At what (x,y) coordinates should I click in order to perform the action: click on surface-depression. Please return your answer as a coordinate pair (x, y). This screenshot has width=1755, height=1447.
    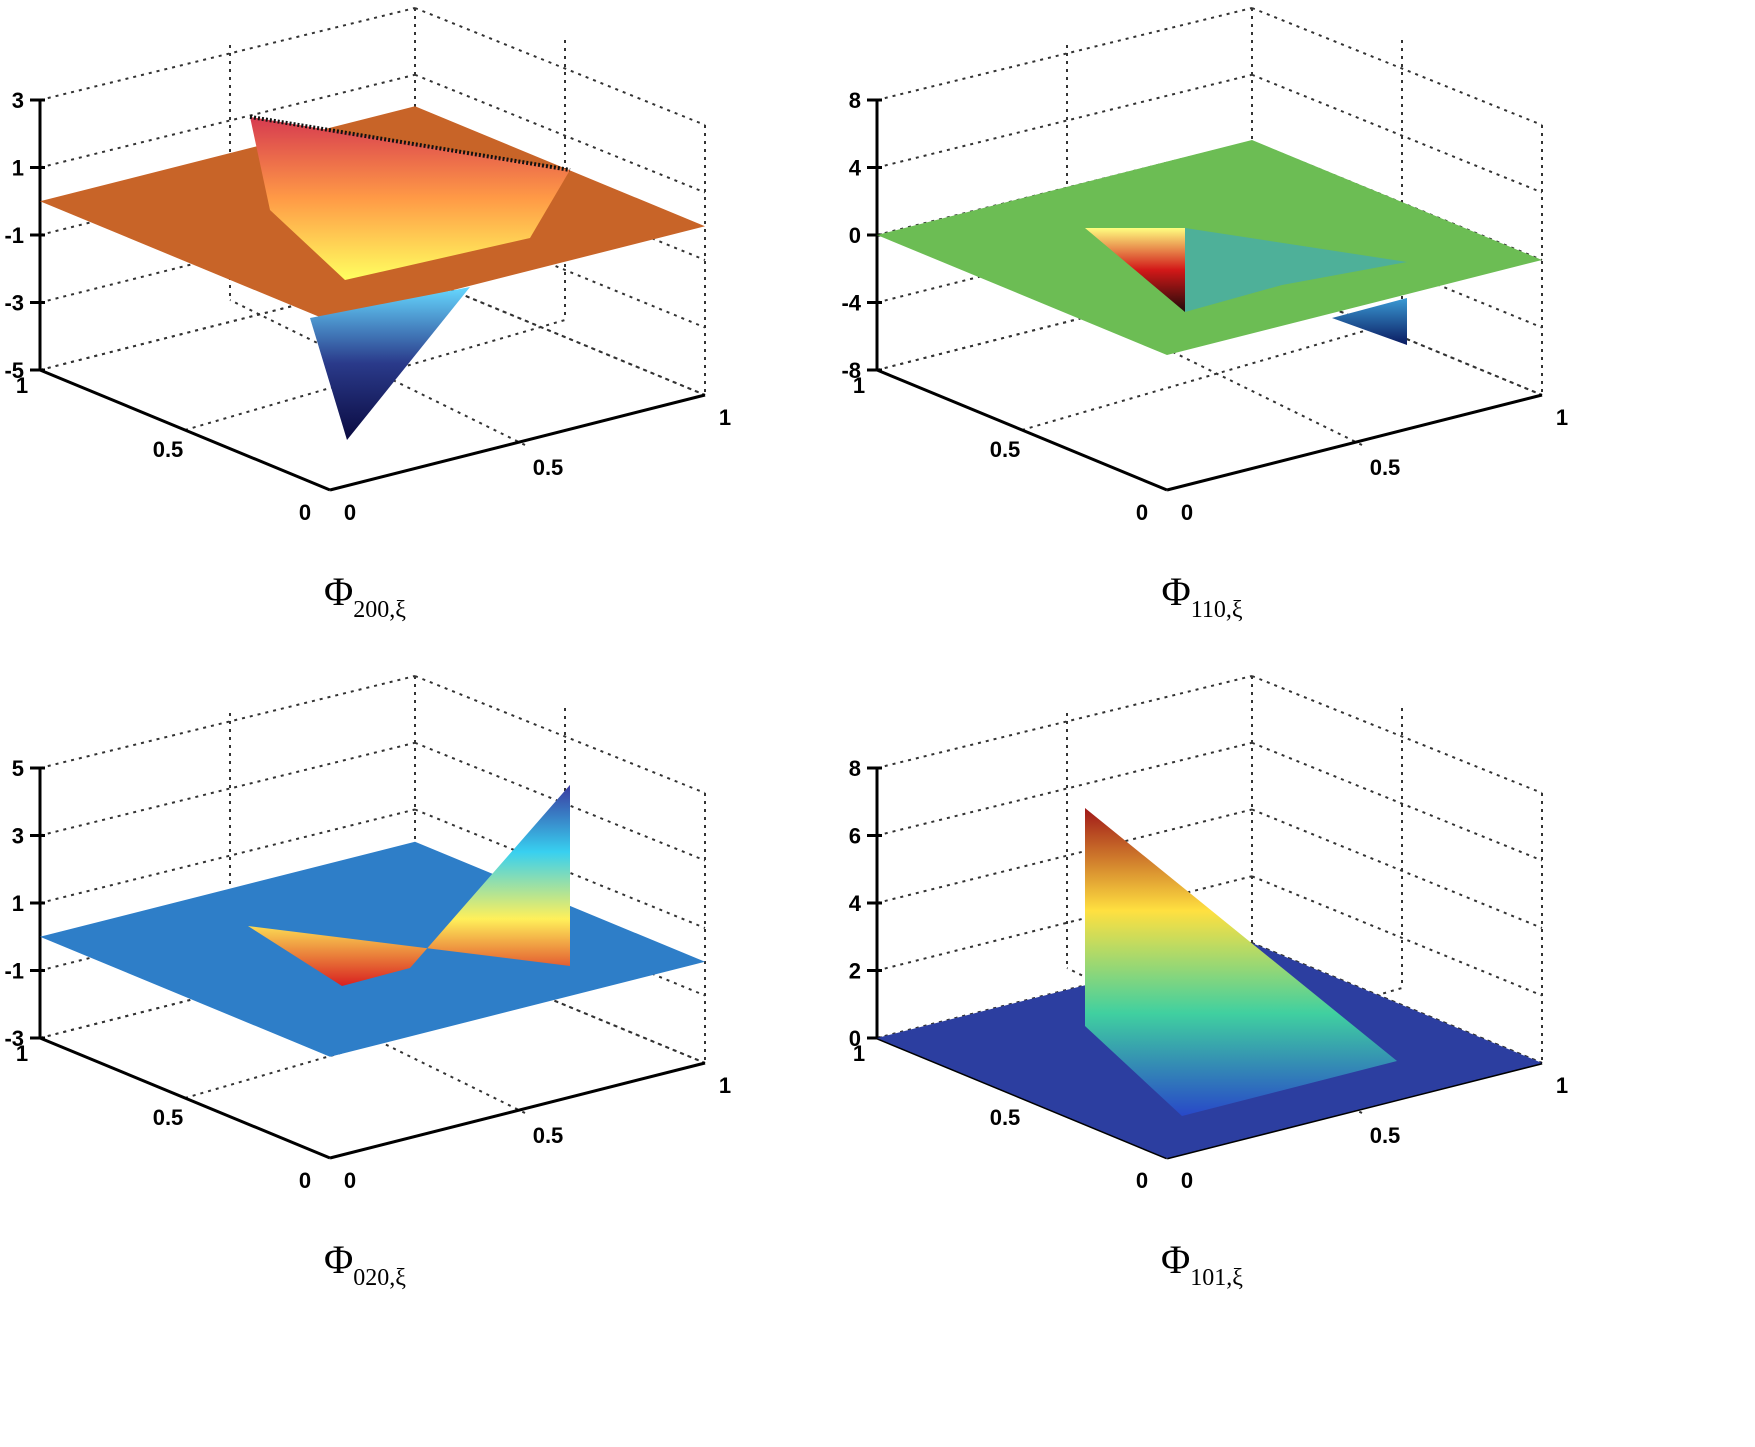
    Looking at the image, I should click on (1135, 270).